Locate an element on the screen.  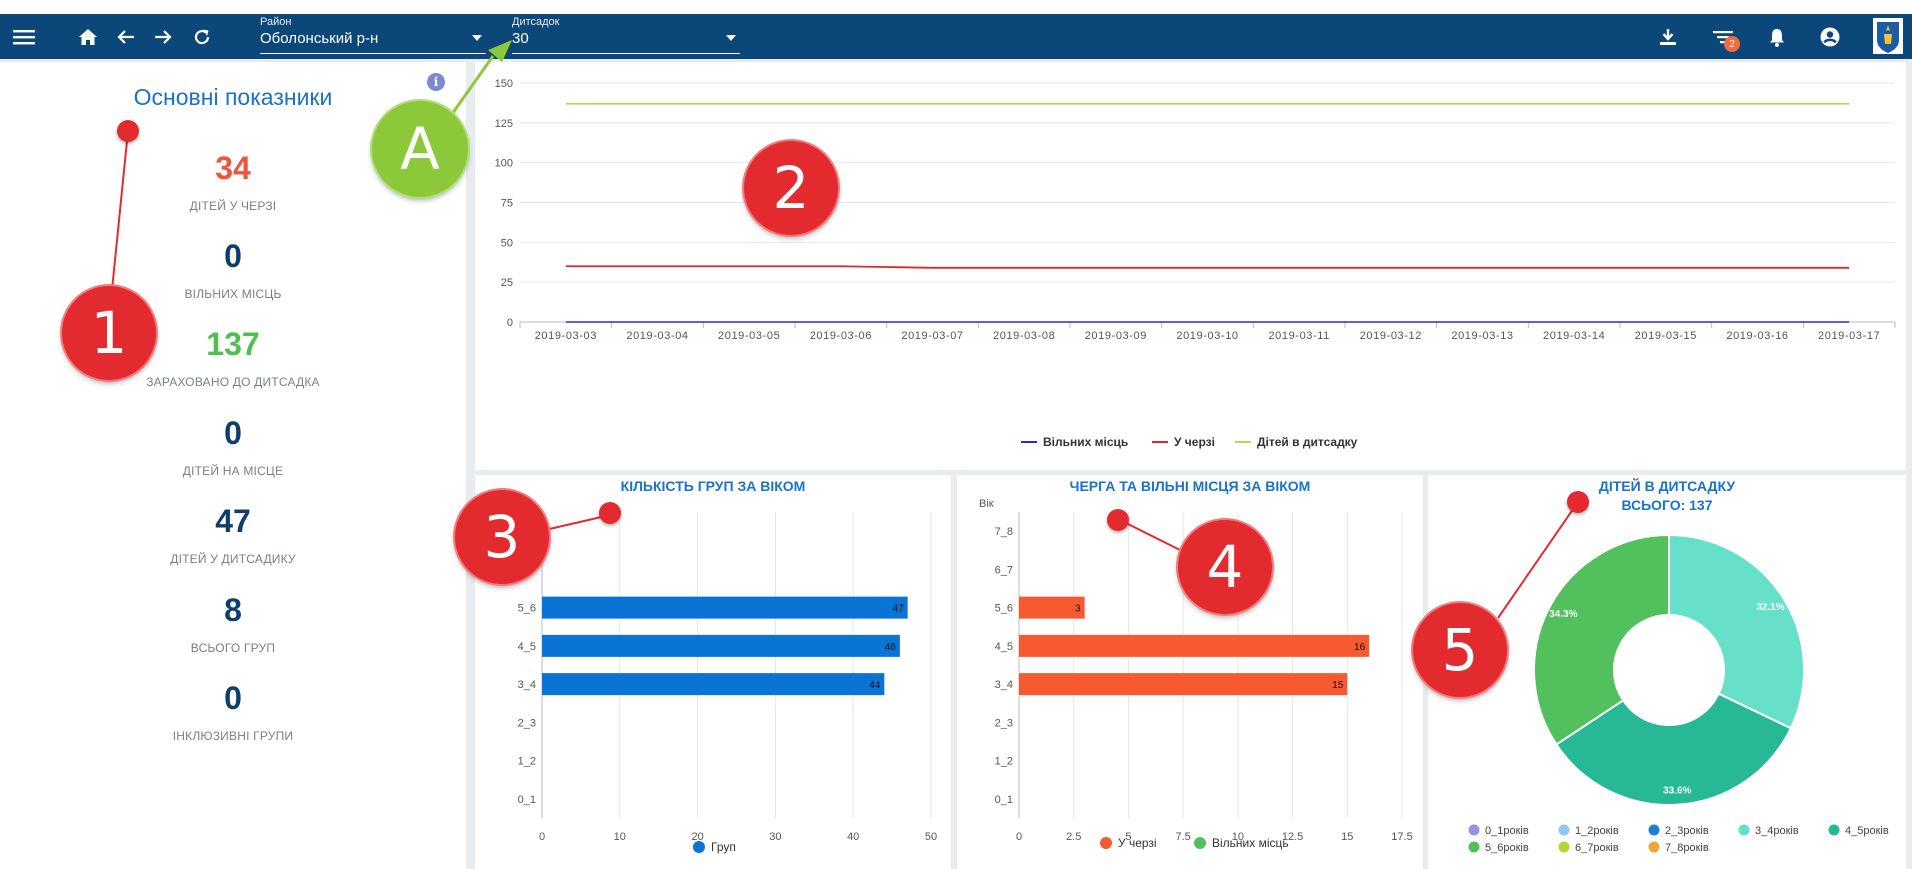
annotation-marker-a: A is located at coordinates (420, 149).